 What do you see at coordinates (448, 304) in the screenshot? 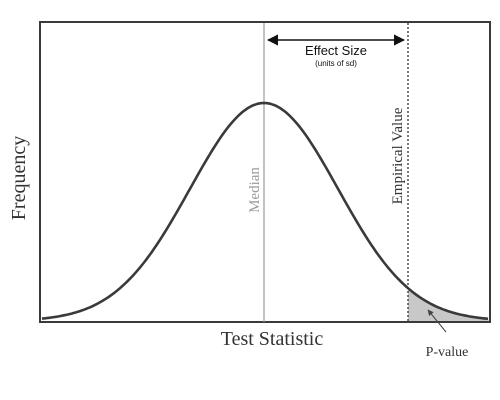
I see `p-value-shaded-area` at bounding box center [448, 304].